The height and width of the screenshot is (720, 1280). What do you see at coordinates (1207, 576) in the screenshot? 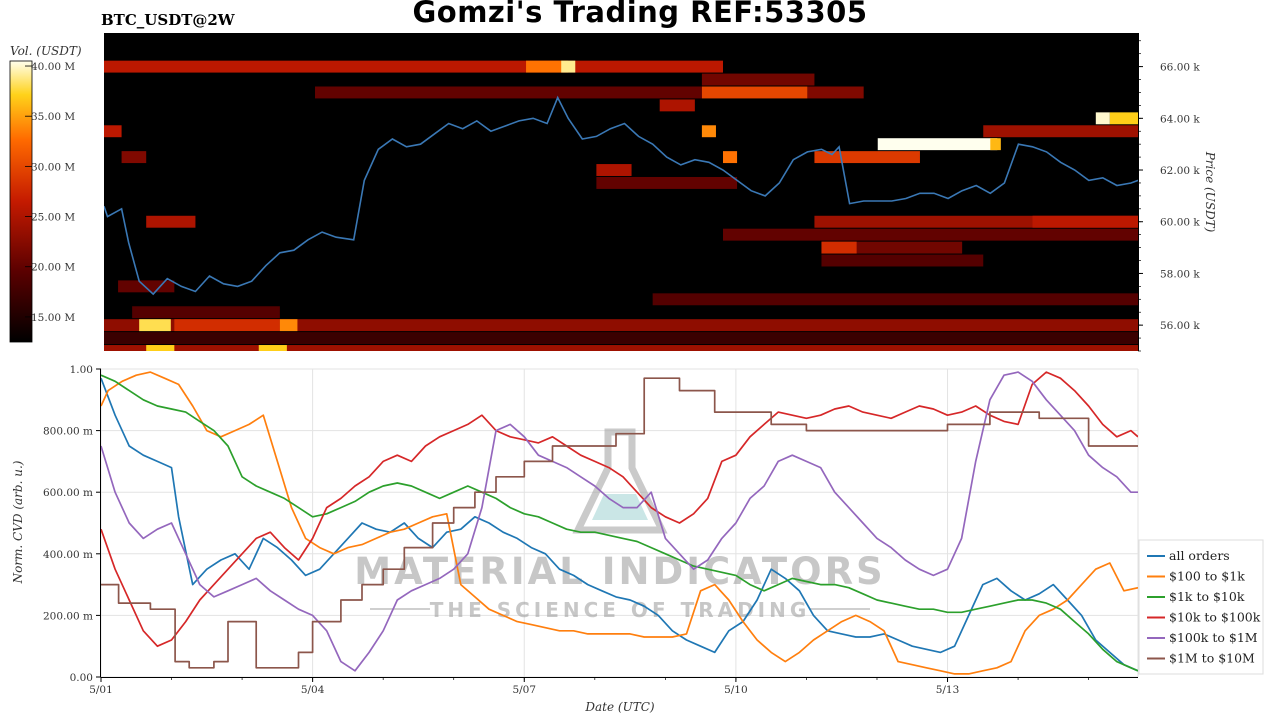
I see `legend-label: $100 to $1k` at bounding box center [1207, 576].